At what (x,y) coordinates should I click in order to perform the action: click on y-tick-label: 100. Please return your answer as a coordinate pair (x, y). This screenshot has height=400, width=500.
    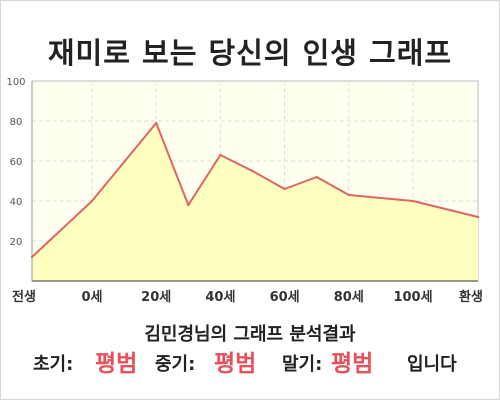
    Looking at the image, I should click on (15, 82).